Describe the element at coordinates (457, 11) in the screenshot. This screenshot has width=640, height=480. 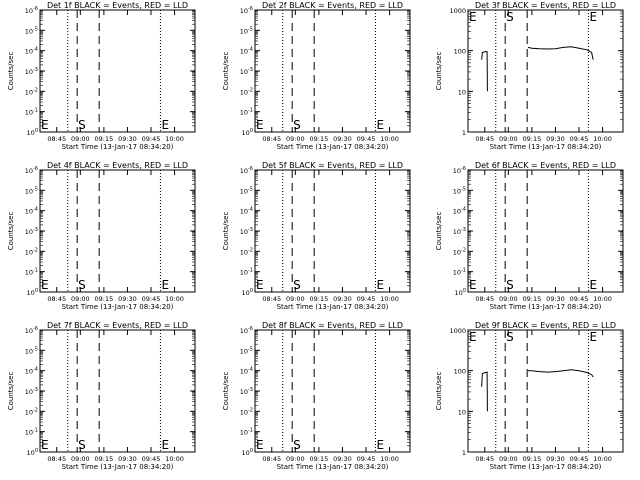
I see `y-tick-label: 1000` at that location.